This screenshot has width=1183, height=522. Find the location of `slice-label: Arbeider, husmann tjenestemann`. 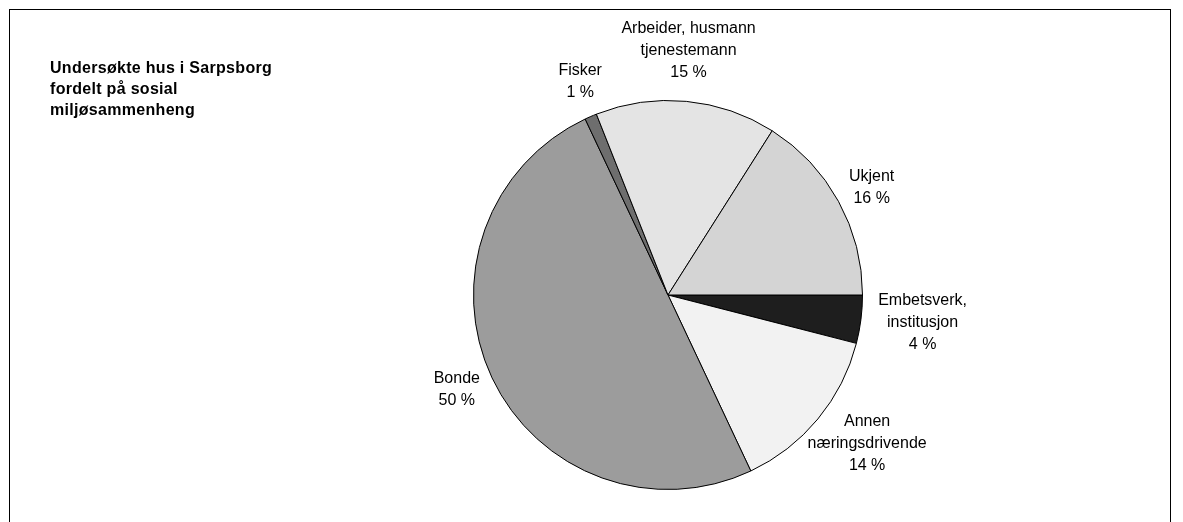

slice-label: Arbeider, husmann tjenestemann is located at coordinates (688, 39).